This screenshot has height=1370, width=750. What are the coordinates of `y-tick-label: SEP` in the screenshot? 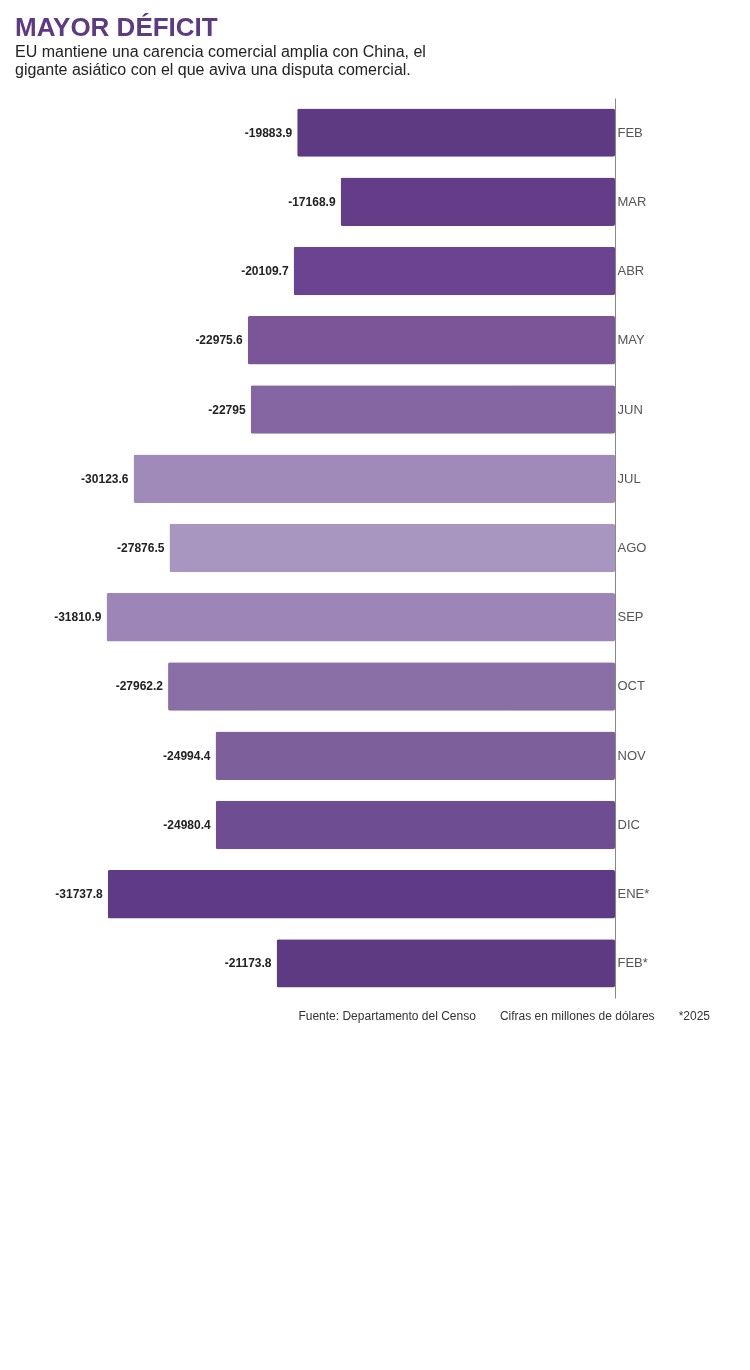 It's located at (630, 617).